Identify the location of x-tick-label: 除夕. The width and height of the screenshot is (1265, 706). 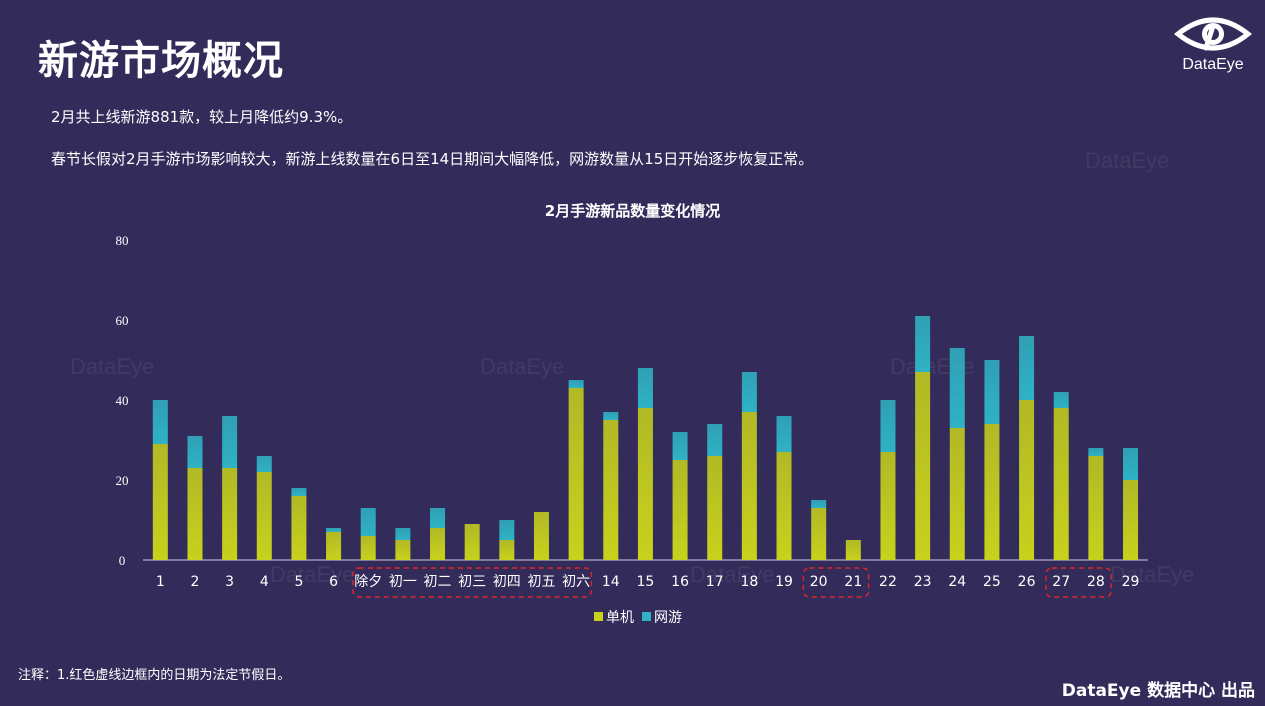
(368, 582).